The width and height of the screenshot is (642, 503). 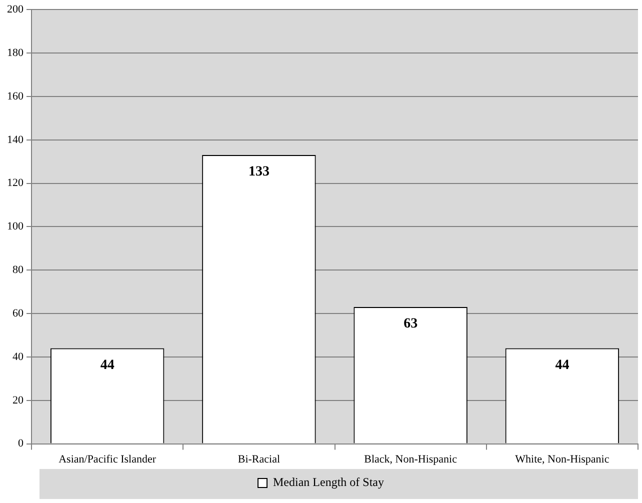 What do you see at coordinates (15, 9) in the screenshot?
I see `y-tick-label: 200` at bounding box center [15, 9].